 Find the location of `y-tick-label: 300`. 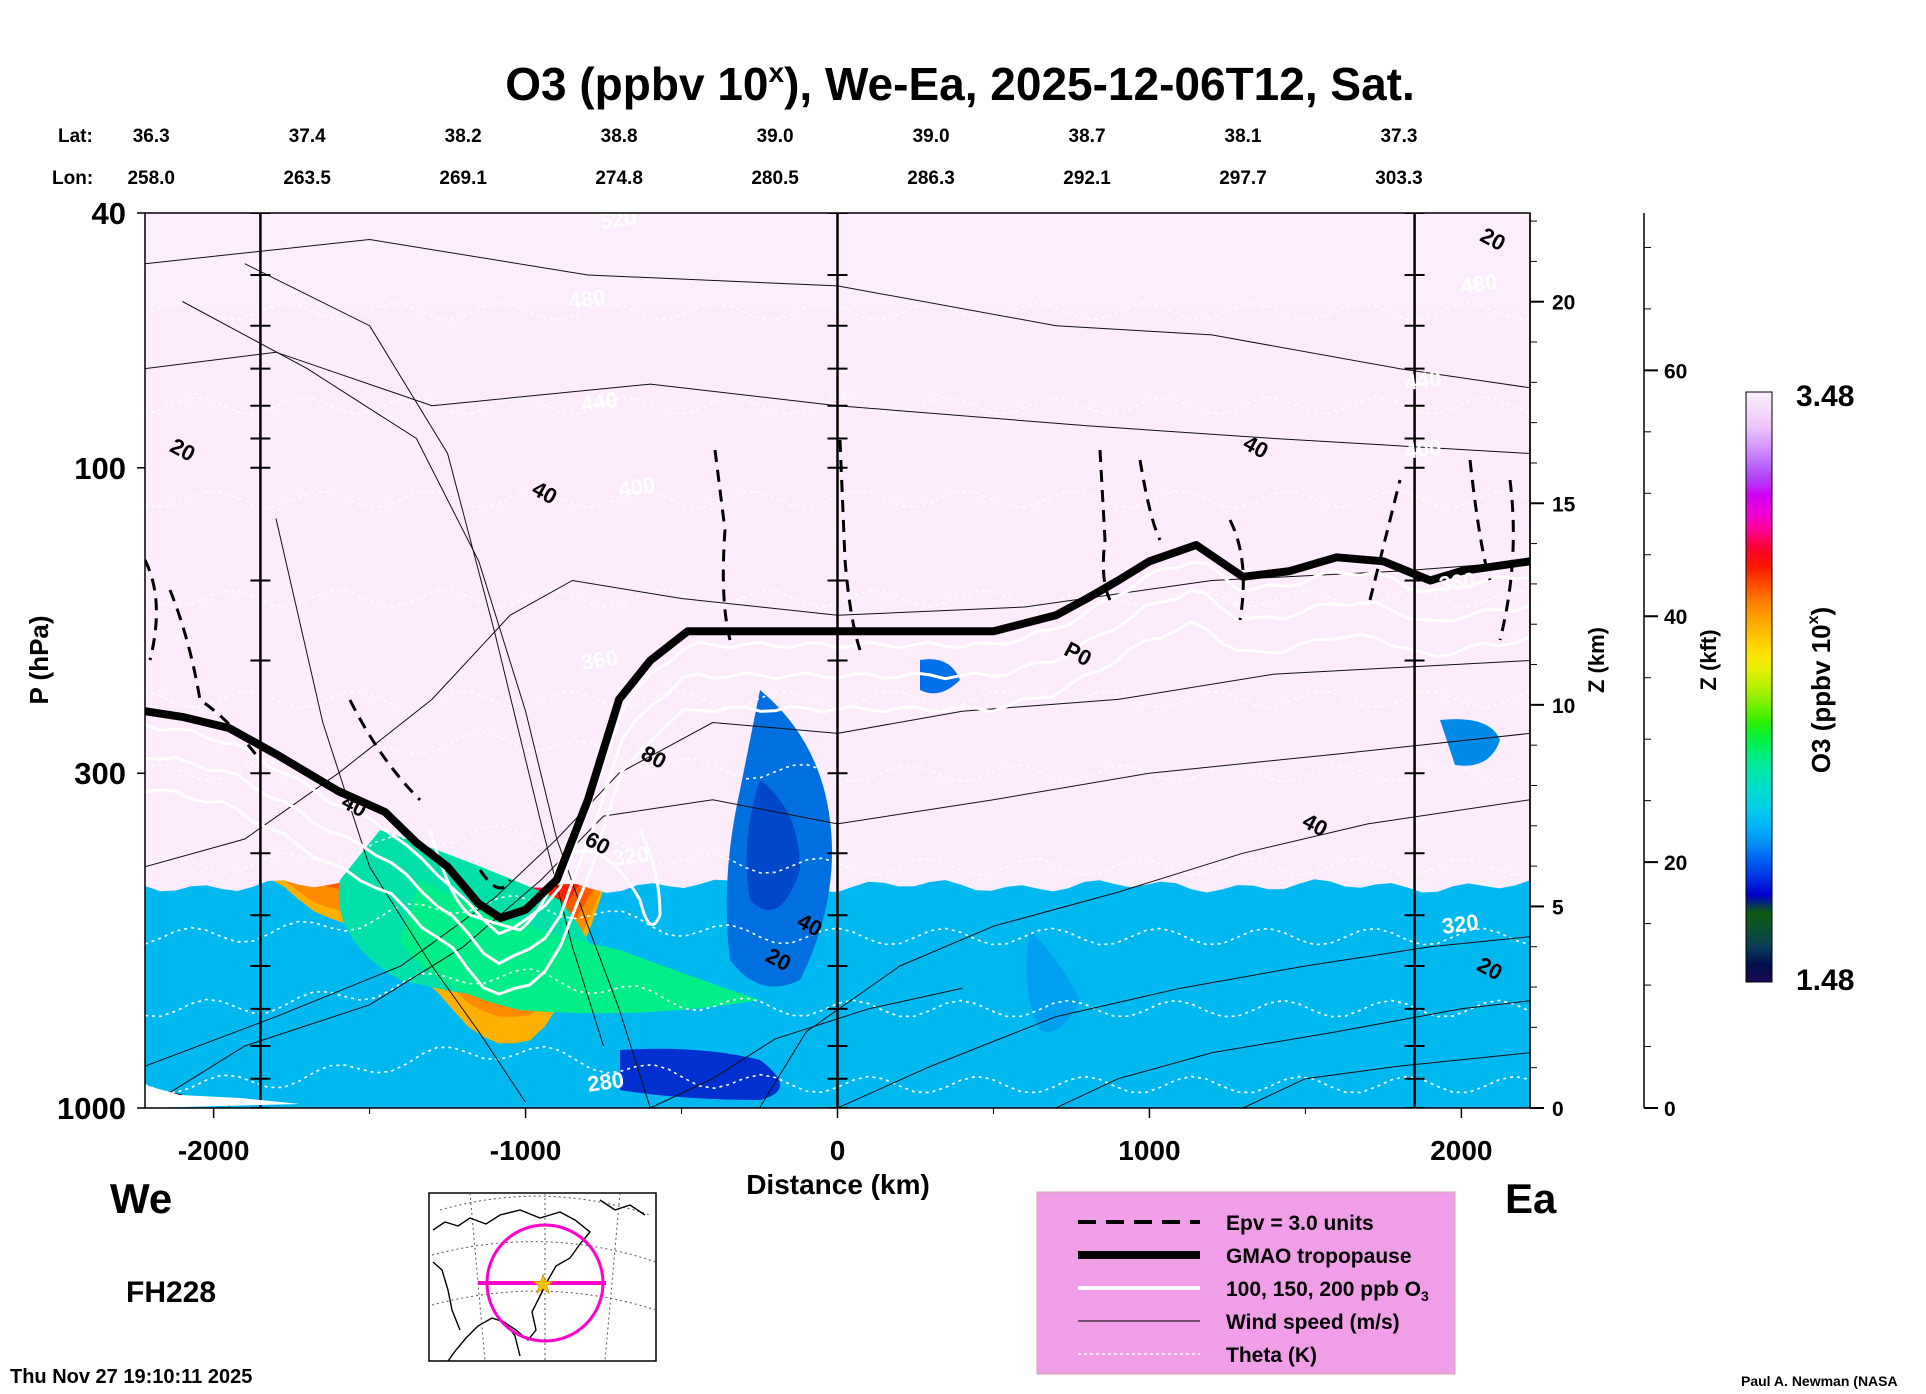

y-tick-label: 300 is located at coordinates (100, 773).